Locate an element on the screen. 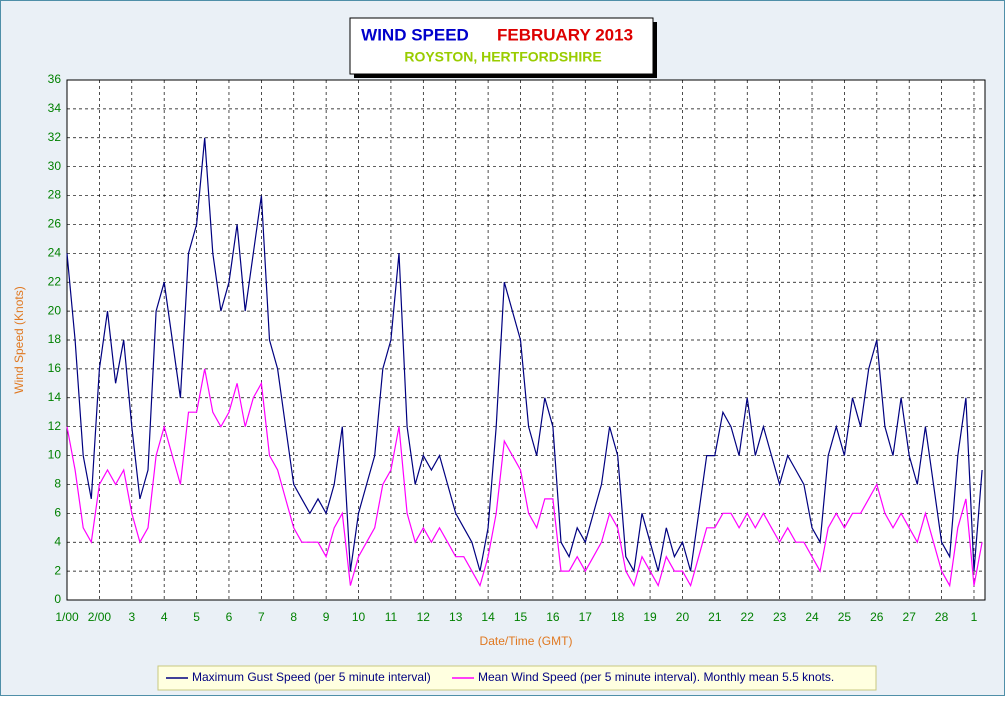 The width and height of the screenshot is (1005, 701). y-tick-label: 20 is located at coordinates (55, 310).